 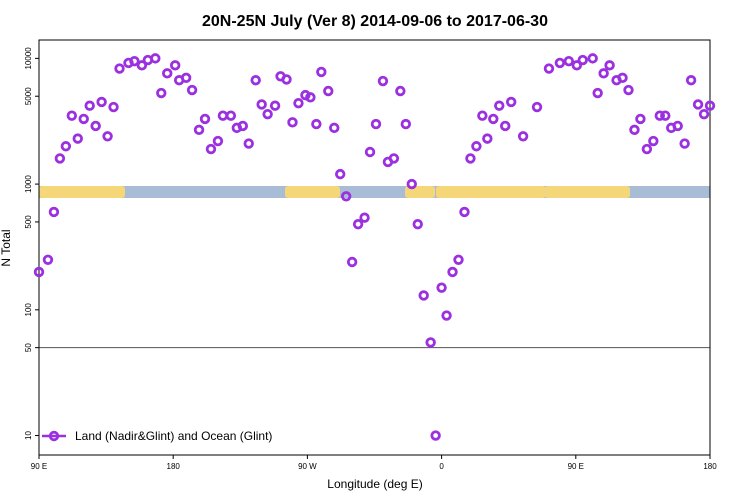 What do you see at coordinates (173, 436) in the screenshot?
I see `legend-label: Land (Nadir&Glint) and Ocean (Glint)` at bounding box center [173, 436].